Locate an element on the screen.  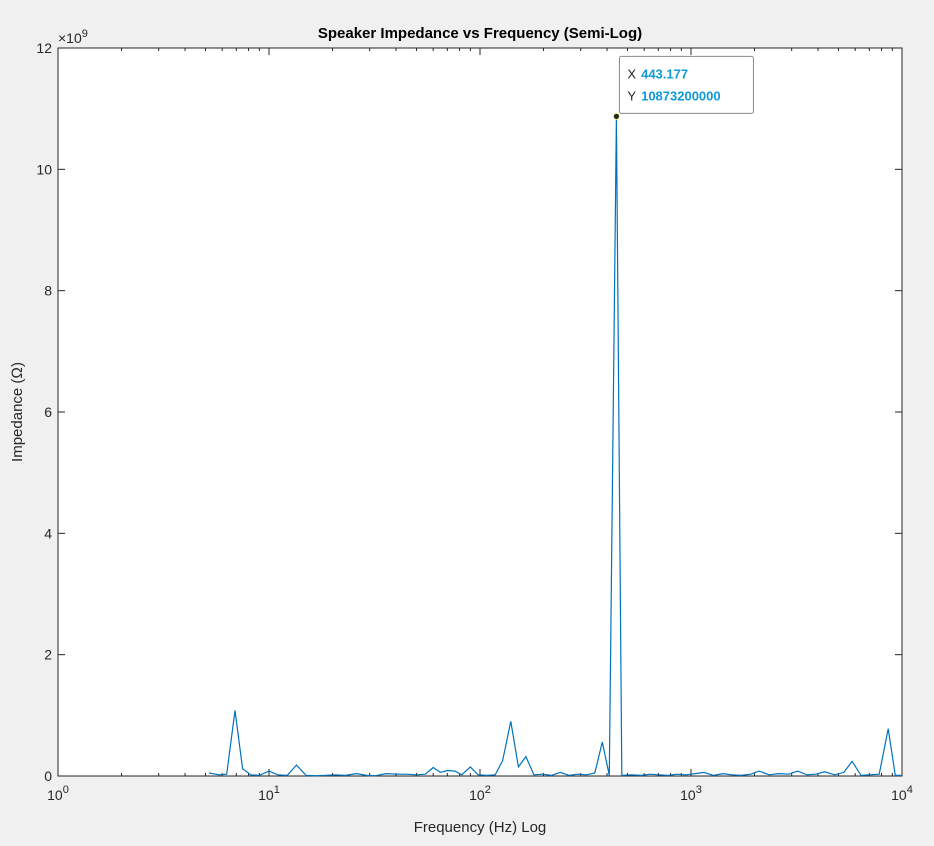
y-exponent-base: ×10 is located at coordinates (70, 38).